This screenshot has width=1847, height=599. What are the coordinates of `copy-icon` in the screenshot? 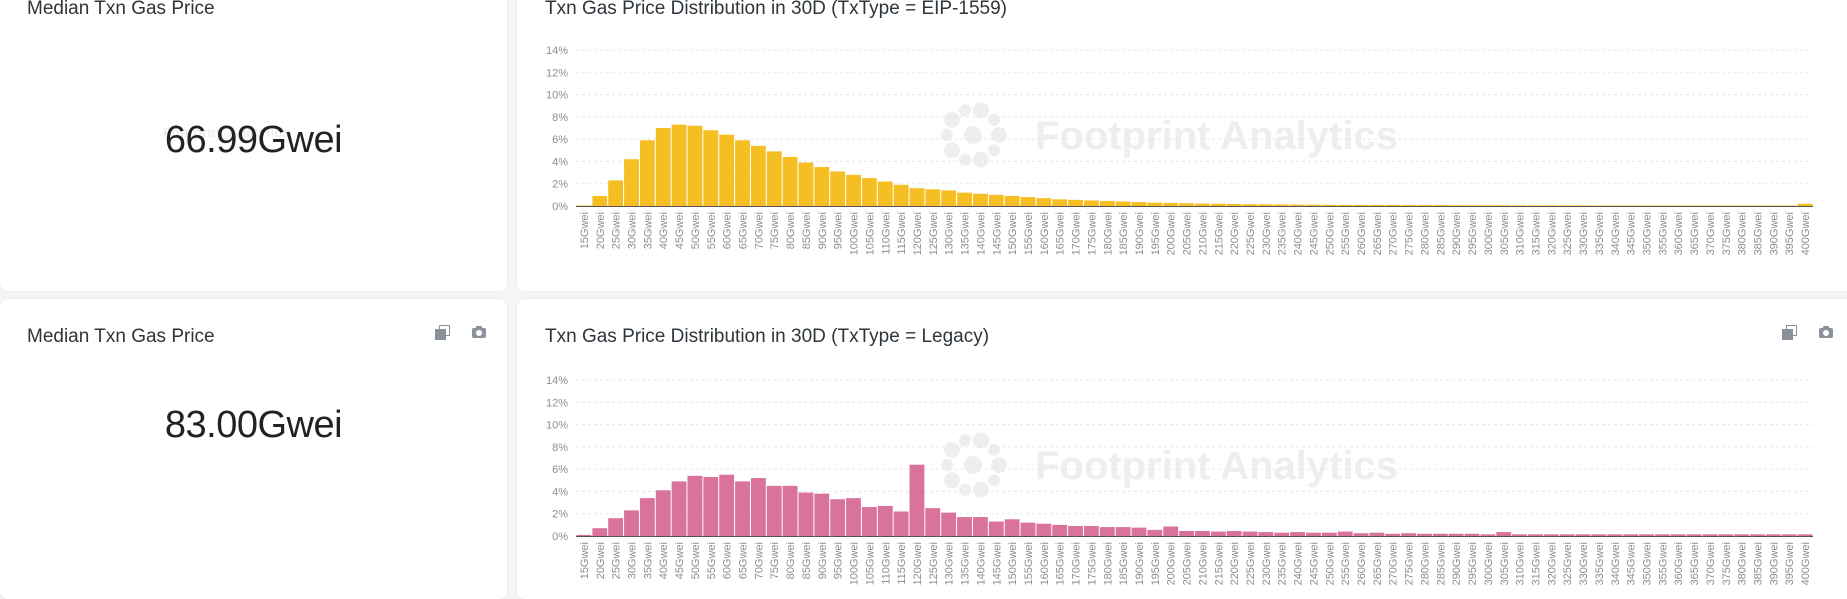 It's located at (442, 332).